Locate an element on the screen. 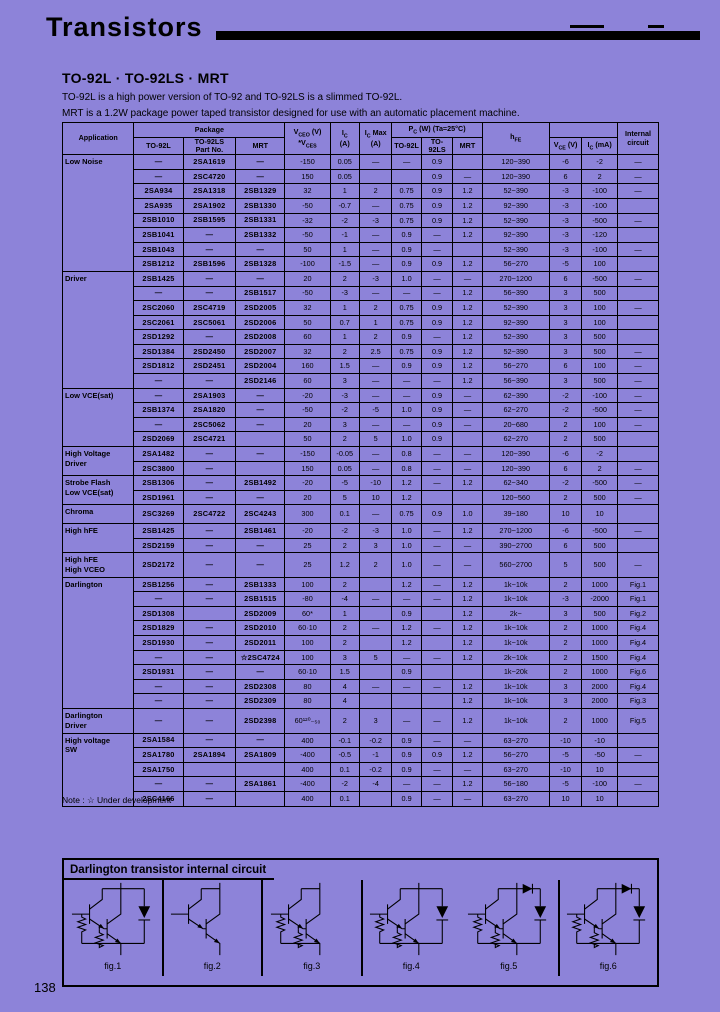  cell-vce: 2 is located at coordinates (565, 643).